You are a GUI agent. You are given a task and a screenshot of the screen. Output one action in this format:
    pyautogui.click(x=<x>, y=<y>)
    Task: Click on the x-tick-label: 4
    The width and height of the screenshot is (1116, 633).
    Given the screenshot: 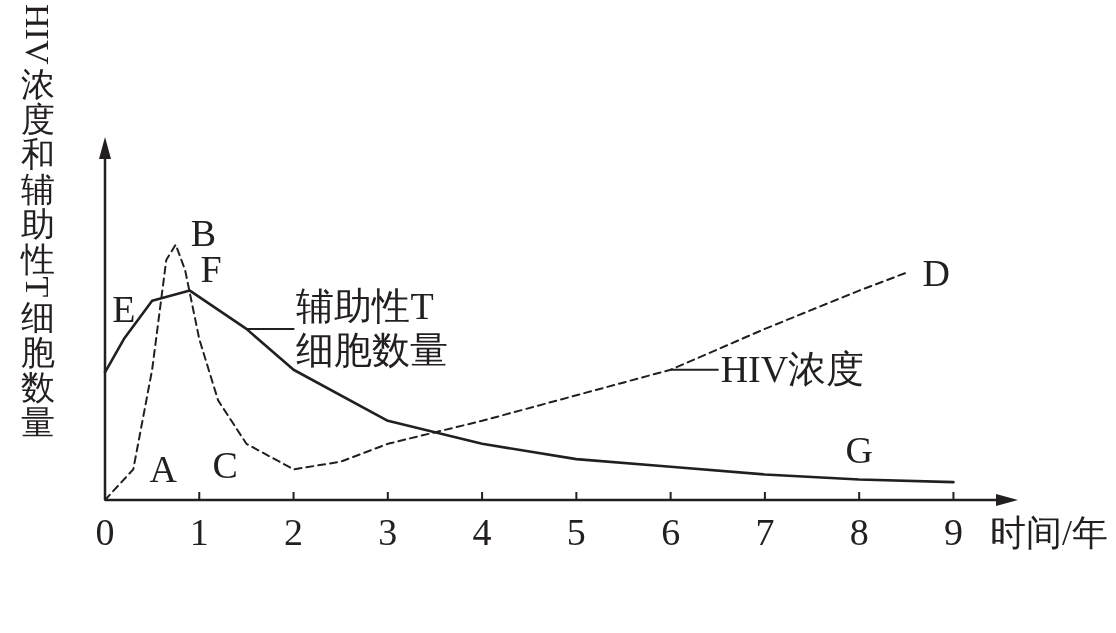 What is the action you would take?
    pyautogui.click(x=482, y=532)
    